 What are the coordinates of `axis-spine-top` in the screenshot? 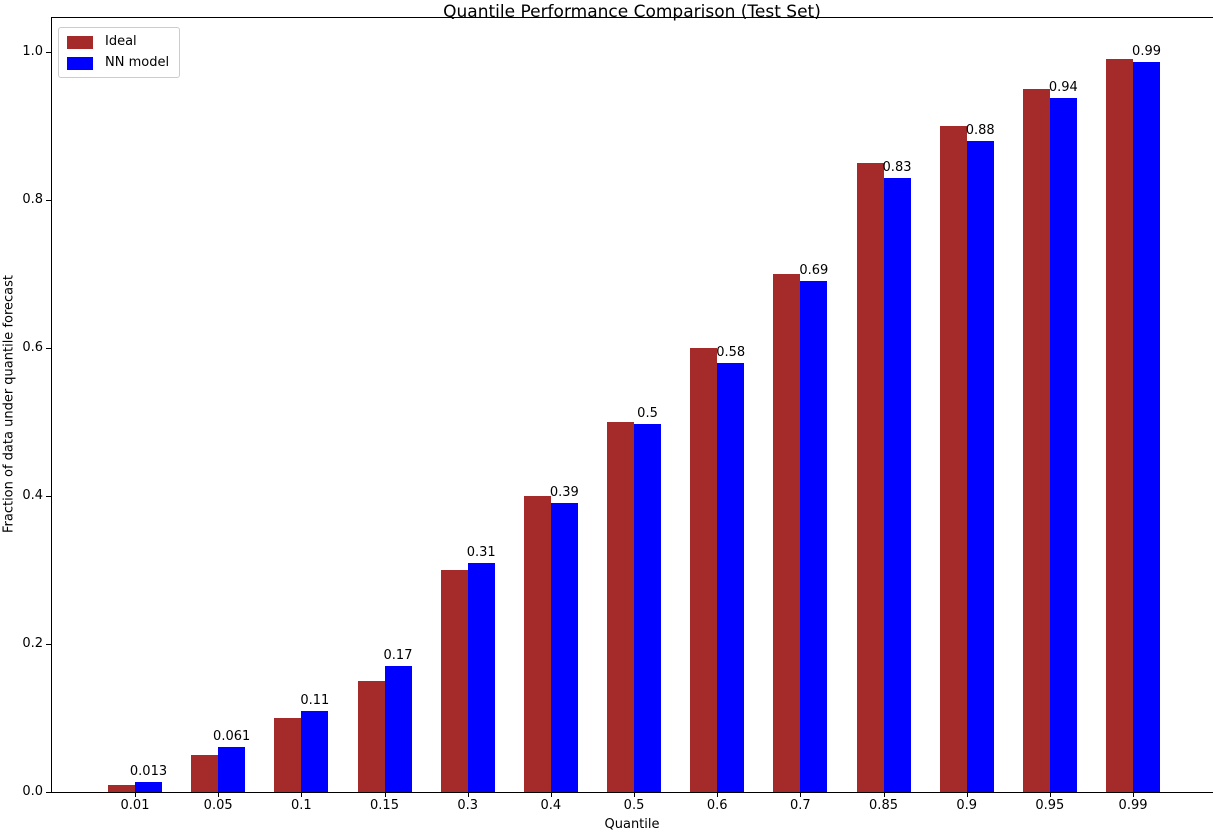 It's located at (632, 17).